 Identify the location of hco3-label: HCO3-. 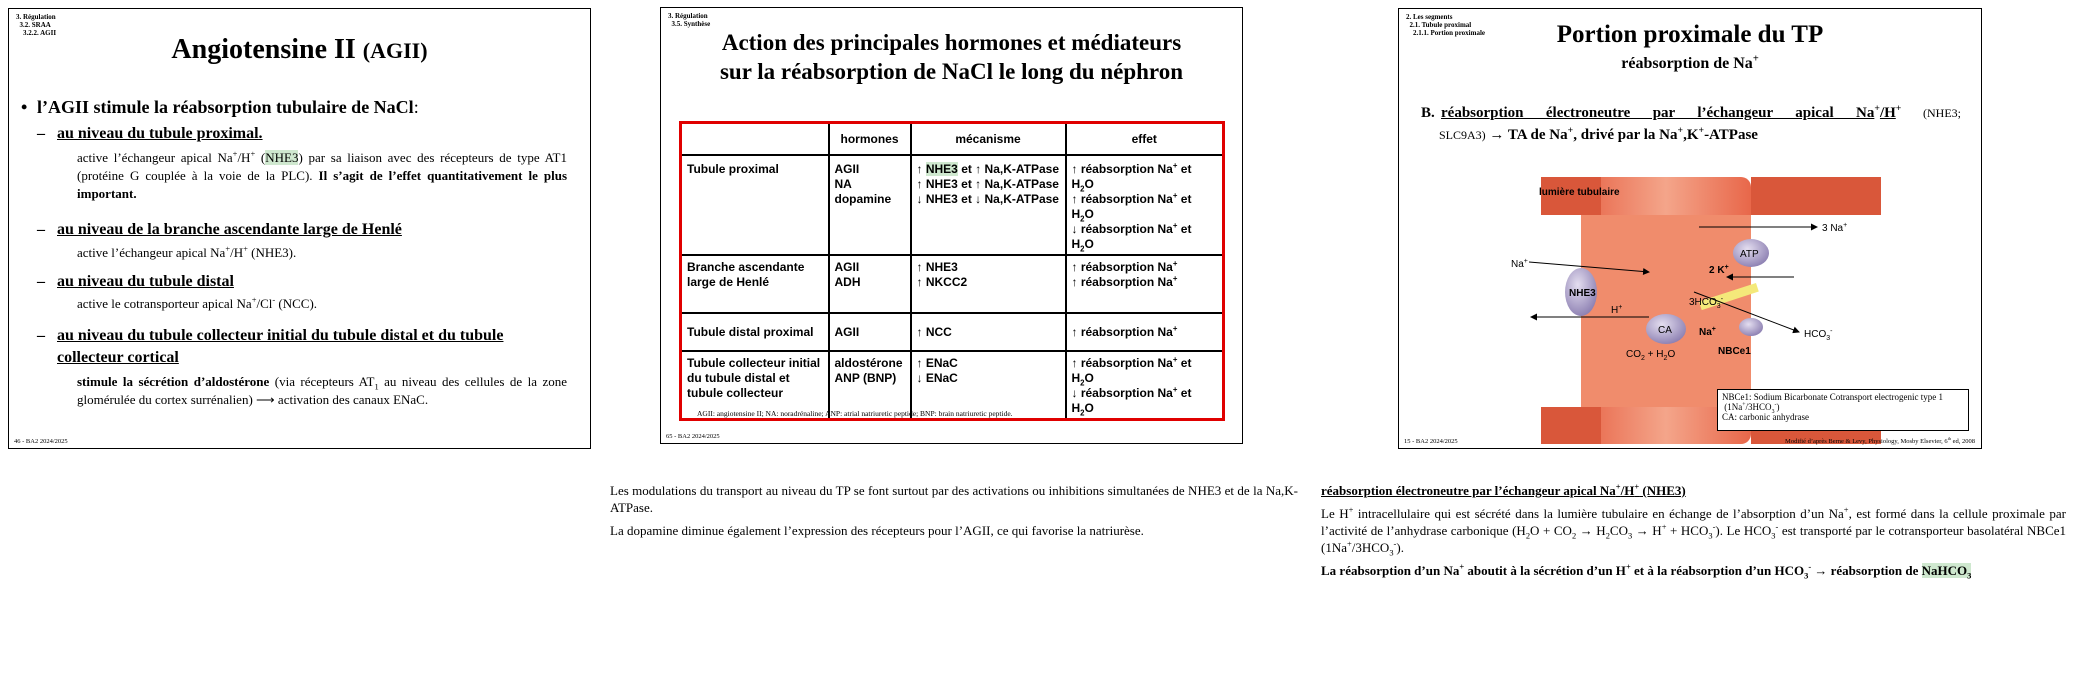
(1818, 335).